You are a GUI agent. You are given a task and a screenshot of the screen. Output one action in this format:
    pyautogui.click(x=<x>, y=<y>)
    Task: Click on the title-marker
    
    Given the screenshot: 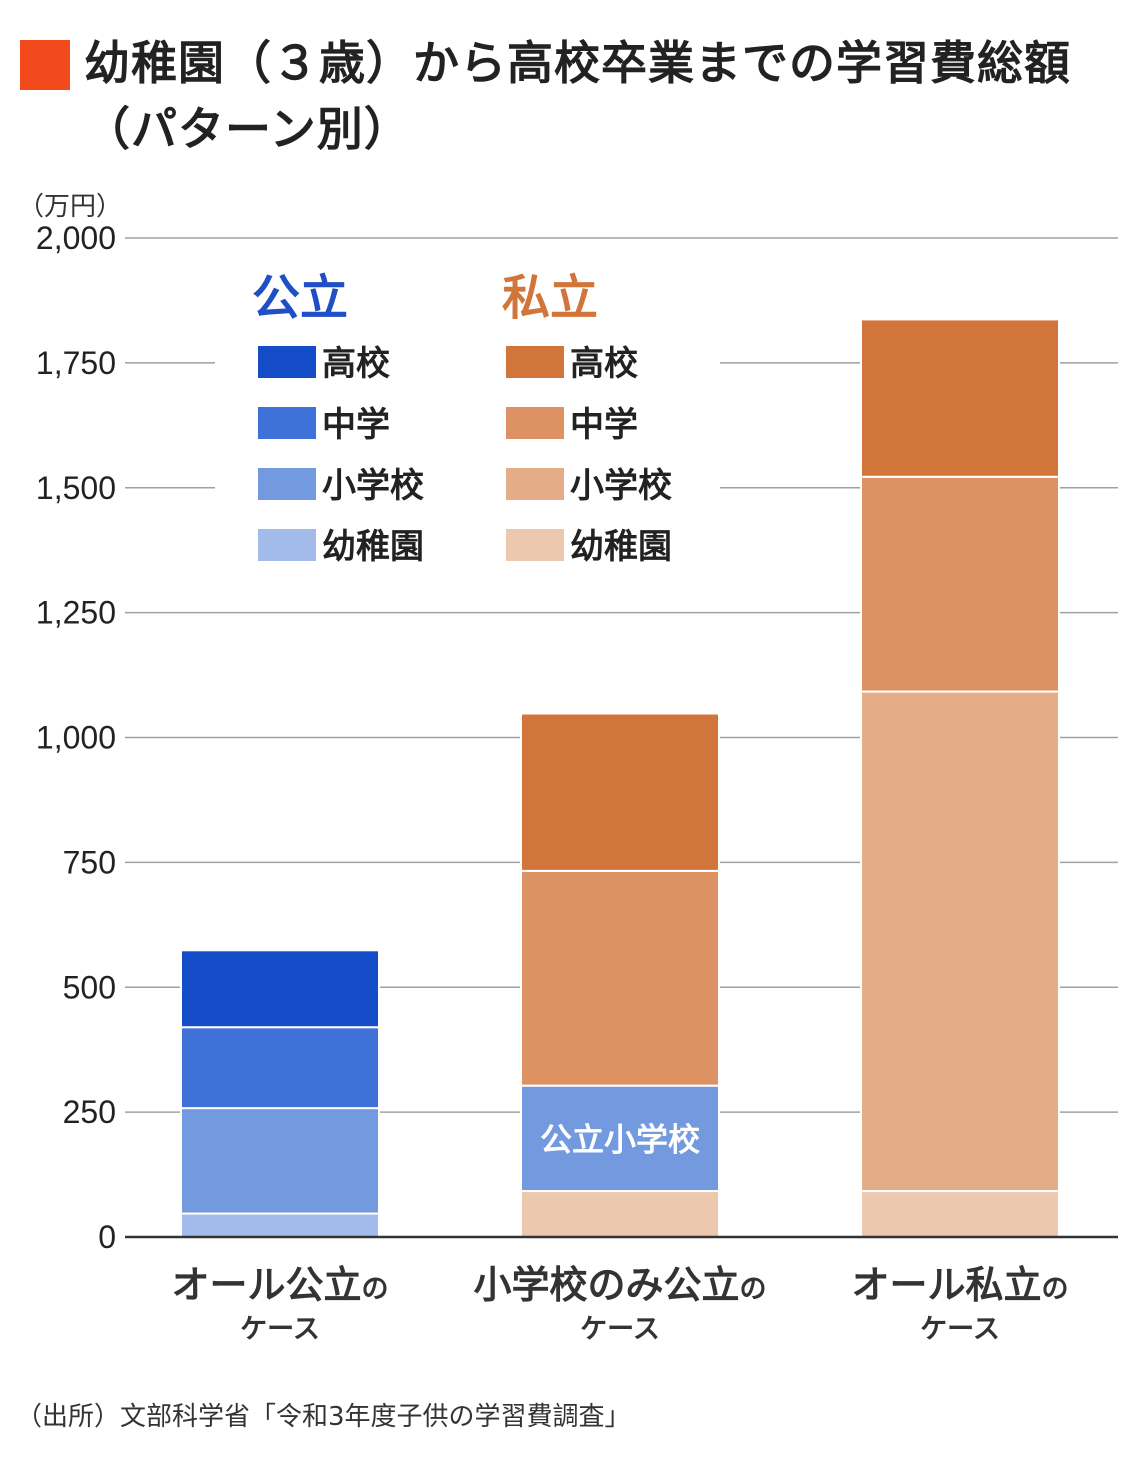 What is the action you would take?
    pyautogui.click(x=45, y=65)
    